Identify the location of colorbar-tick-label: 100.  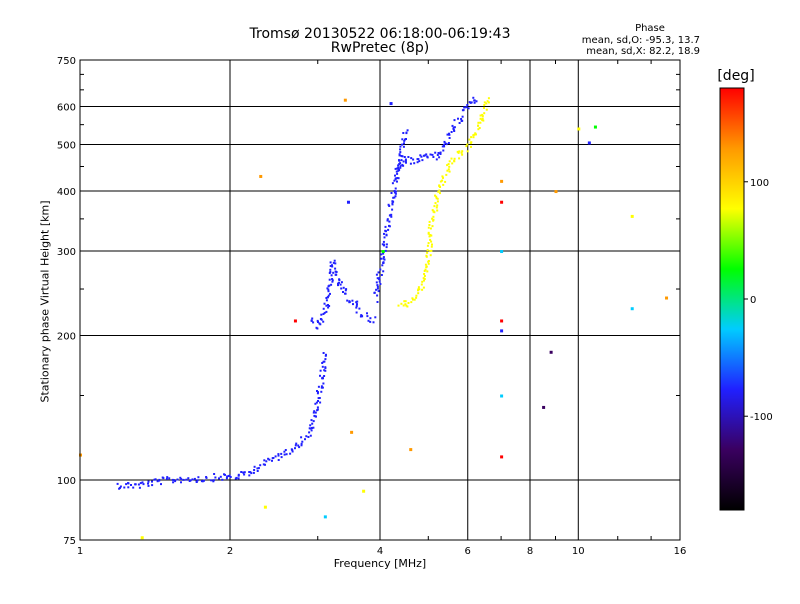
(759, 183).